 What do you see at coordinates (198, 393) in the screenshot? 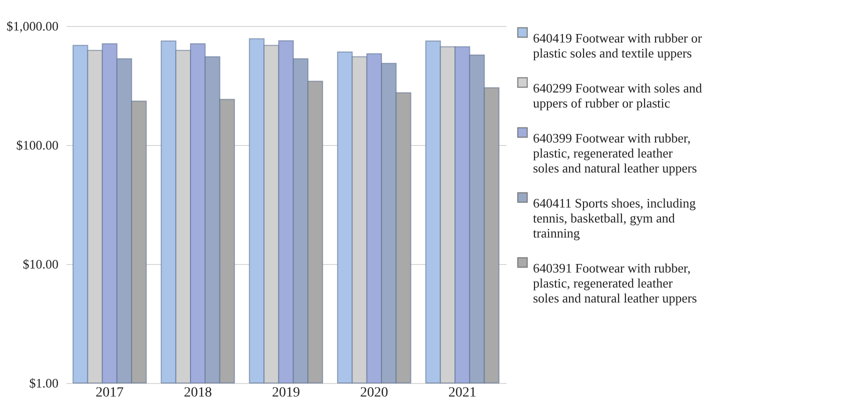
I see `x-tick-label: 2018` at bounding box center [198, 393].